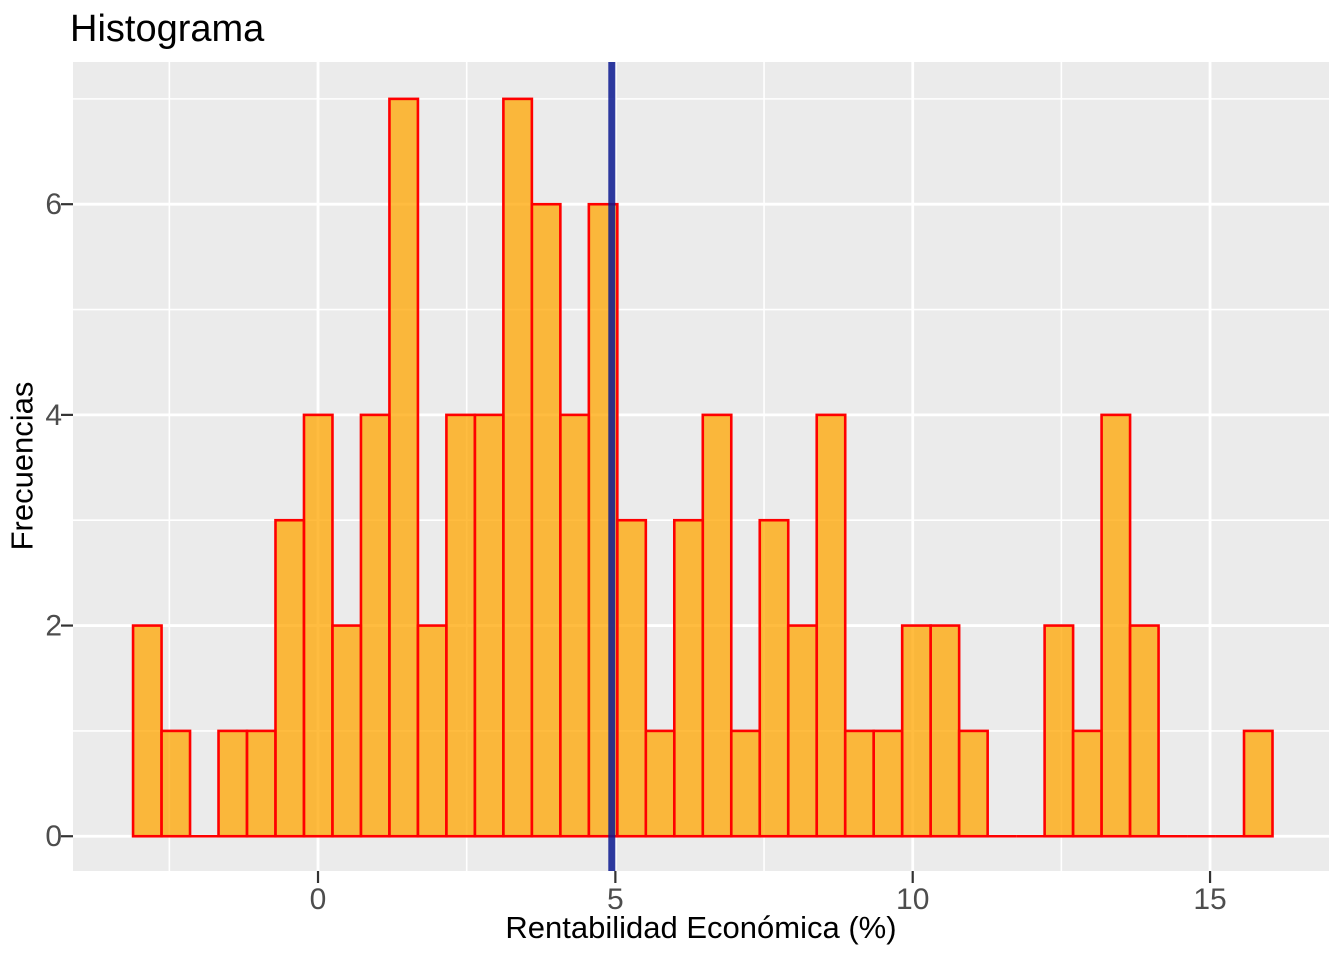 This screenshot has height=960, width=1344. I want to click on mean-vline, so click(612, 466).